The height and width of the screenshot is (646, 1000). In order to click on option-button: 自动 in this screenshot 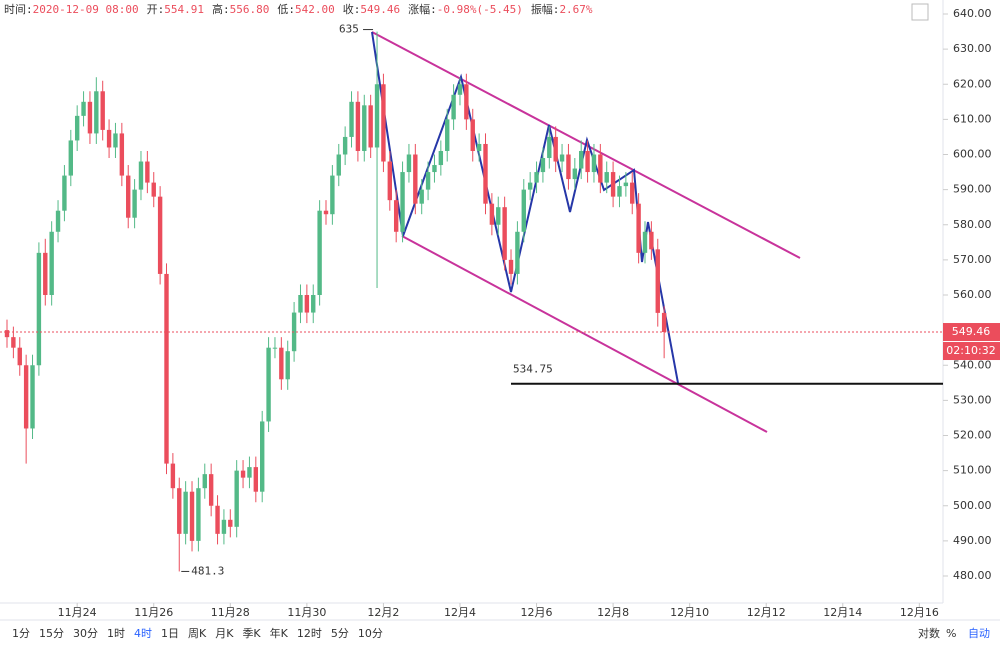, I will do `click(979, 633)`.